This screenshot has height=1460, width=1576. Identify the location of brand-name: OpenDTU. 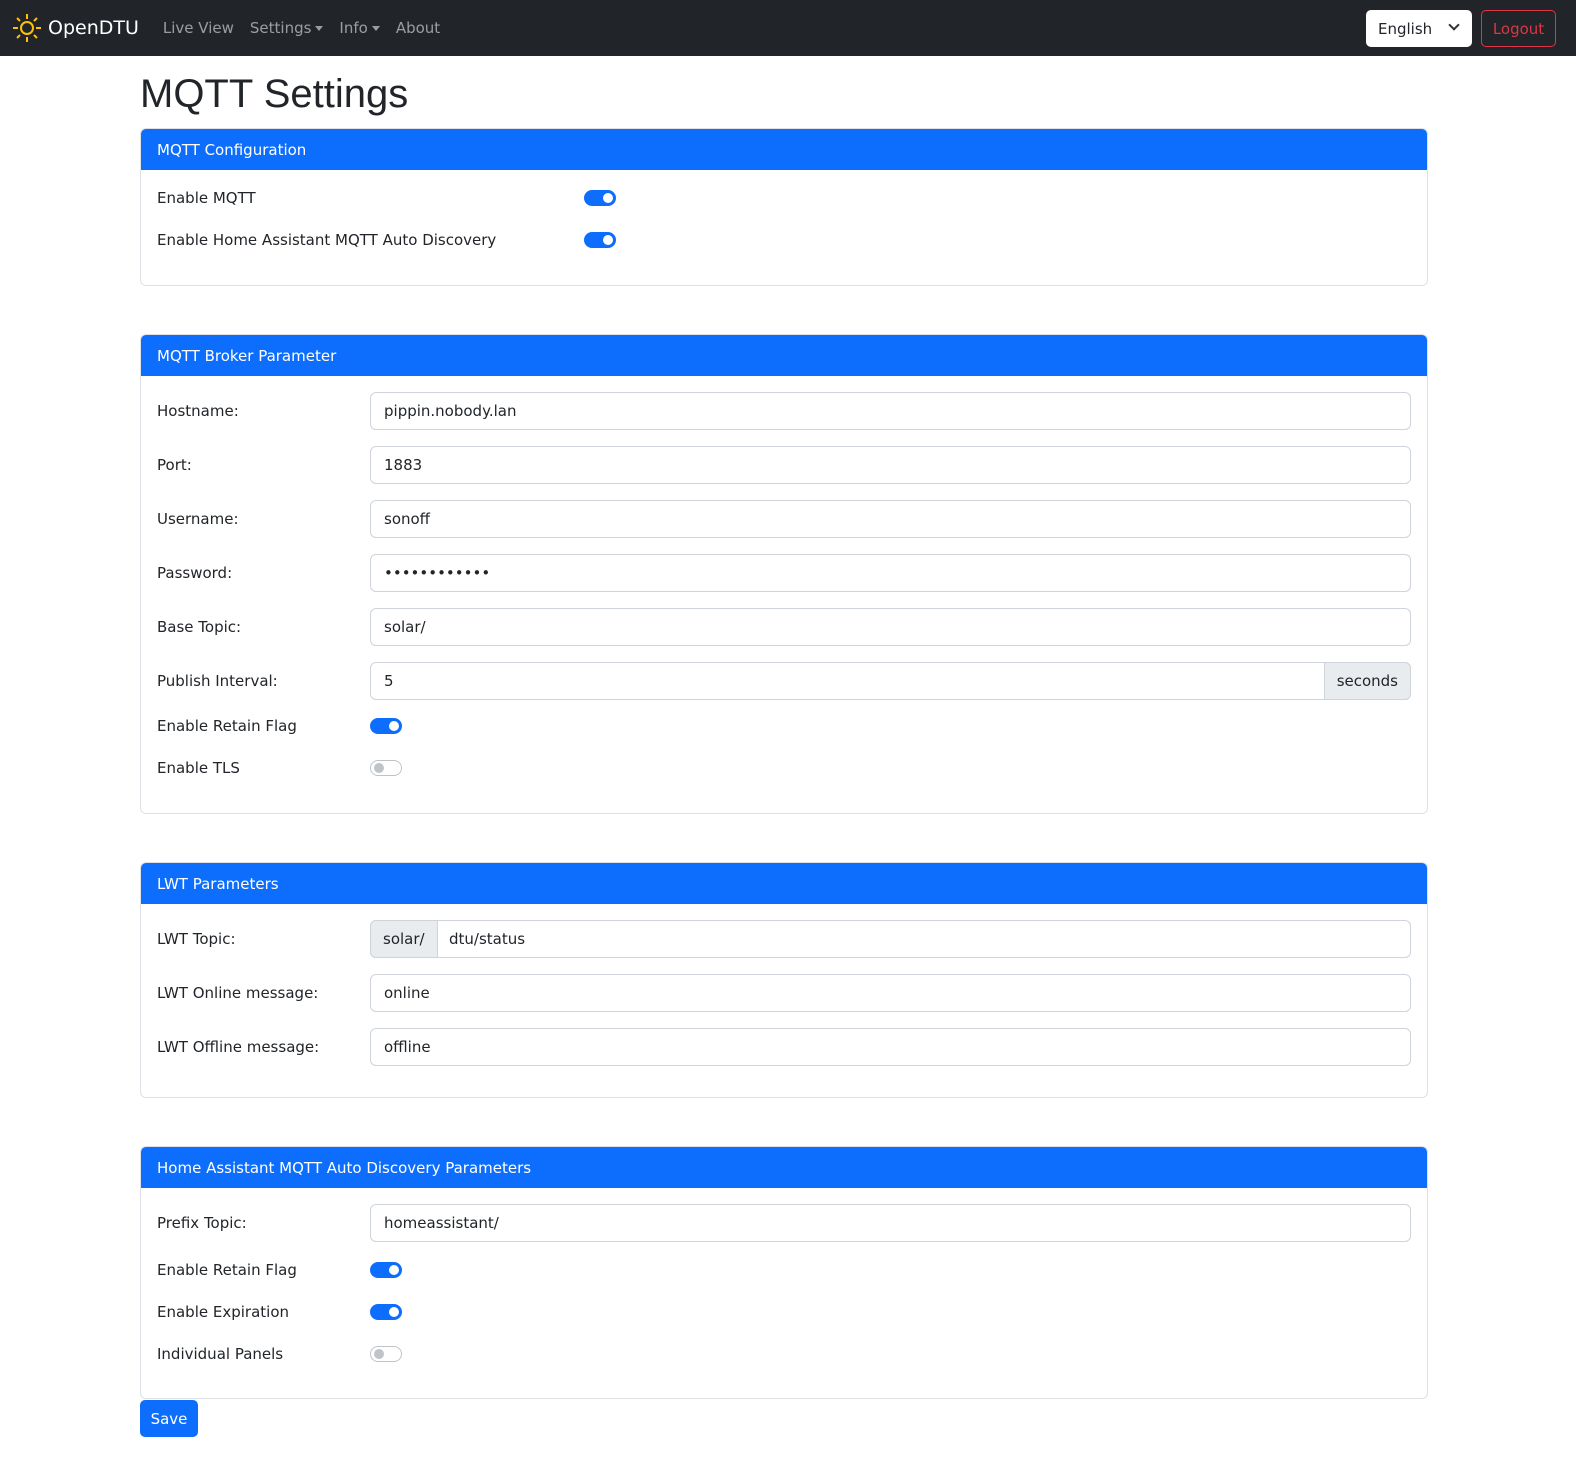
(93, 28).